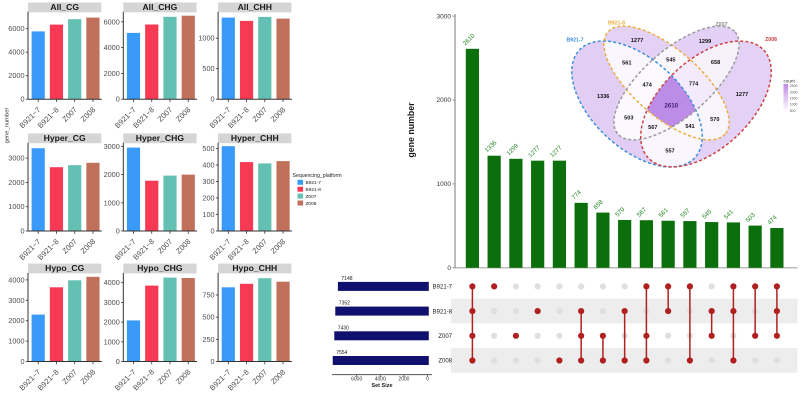 This screenshot has height=400, width=800. I want to click on svg-text: All_CHG, so click(159, 7).